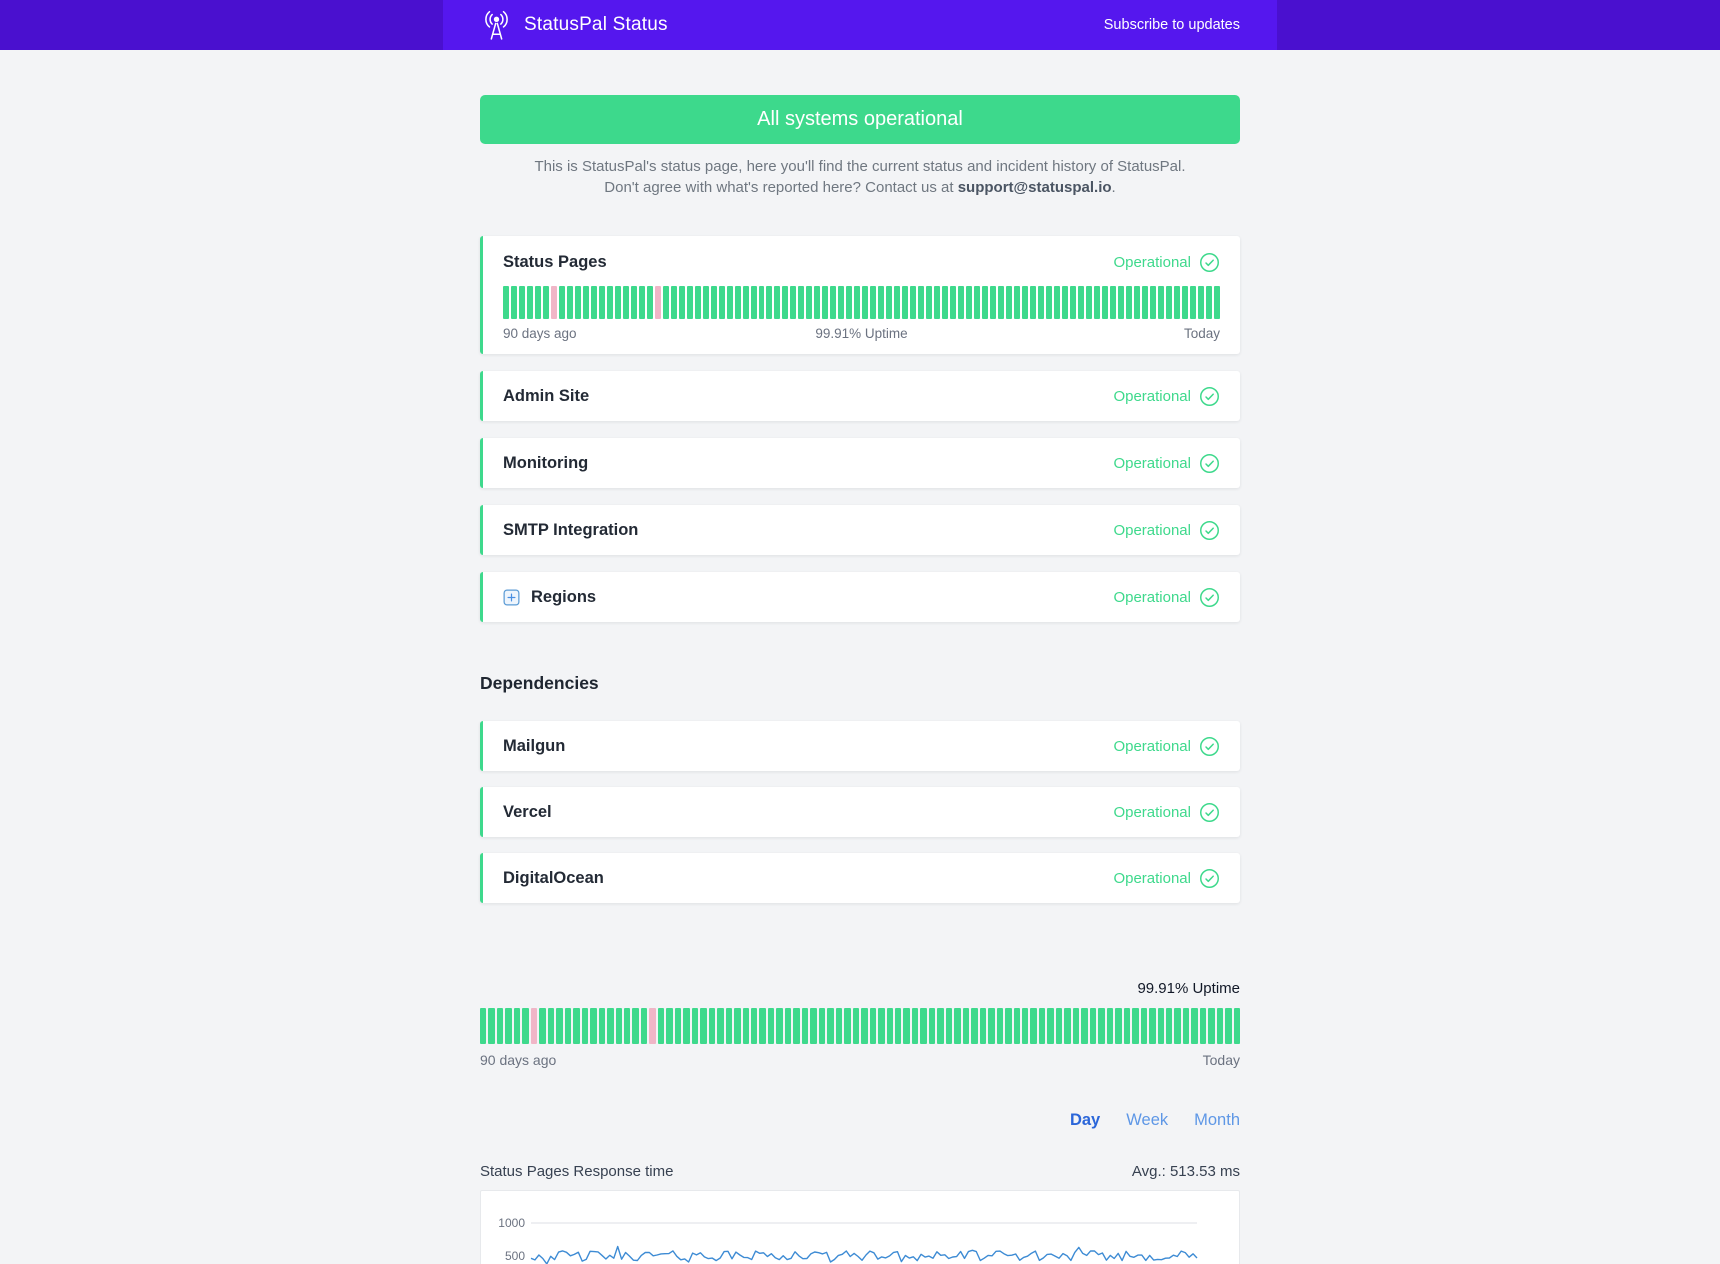  What do you see at coordinates (860, 597) in the screenshot?
I see `service-card-regions: Regions Operational` at bounding box center [860, 597].